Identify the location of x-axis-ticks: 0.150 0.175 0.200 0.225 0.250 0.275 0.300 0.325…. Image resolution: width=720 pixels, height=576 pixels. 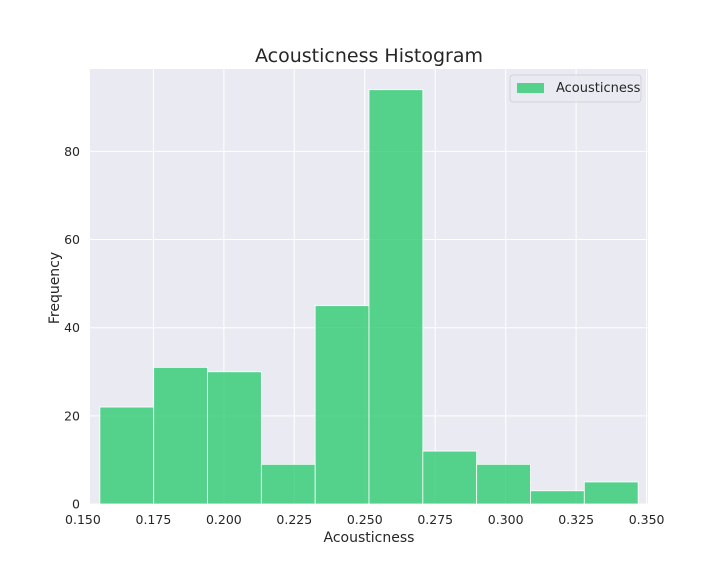
(364, 519).